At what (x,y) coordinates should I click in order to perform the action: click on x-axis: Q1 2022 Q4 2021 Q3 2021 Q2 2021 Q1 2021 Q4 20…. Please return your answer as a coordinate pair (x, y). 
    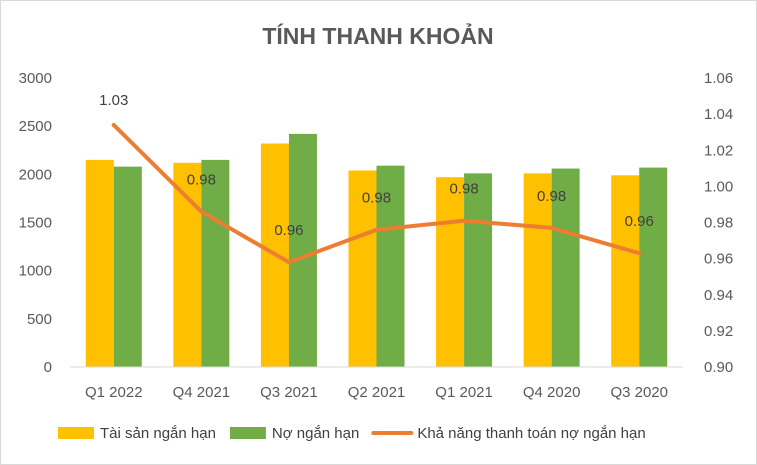
    Looking at the image, I should click on (376, 383).